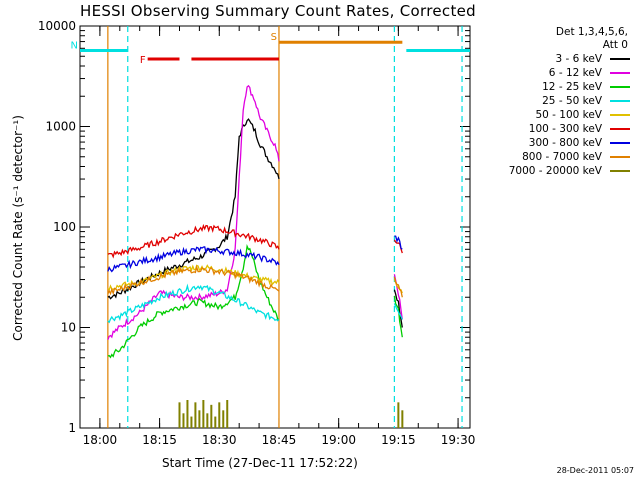 This screenshot has height=480, width=640. I want to click on night-label: N, so click(74, 46).